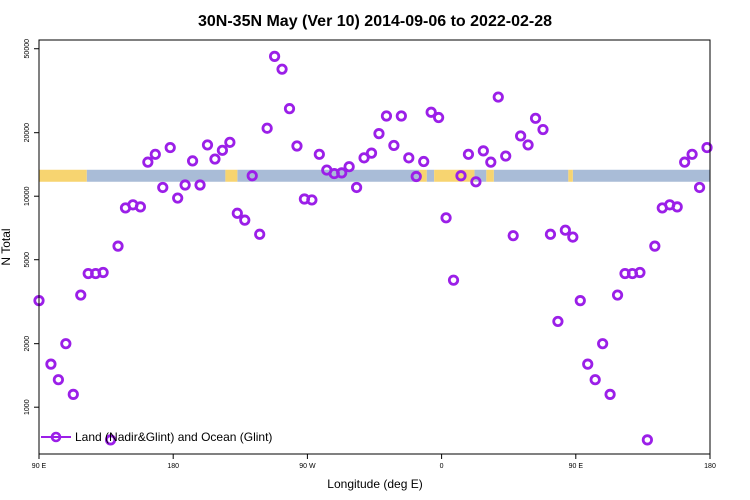 The image size is (750, 500). I want to click on y-tick-label: 50000, so click(27, 49).